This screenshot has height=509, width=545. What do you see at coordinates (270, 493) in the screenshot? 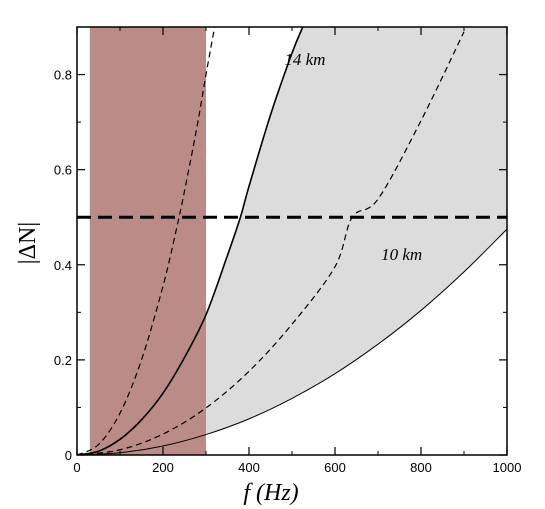
I see `x-axis-label: f (Hz)` at bounding box center [270, 493].